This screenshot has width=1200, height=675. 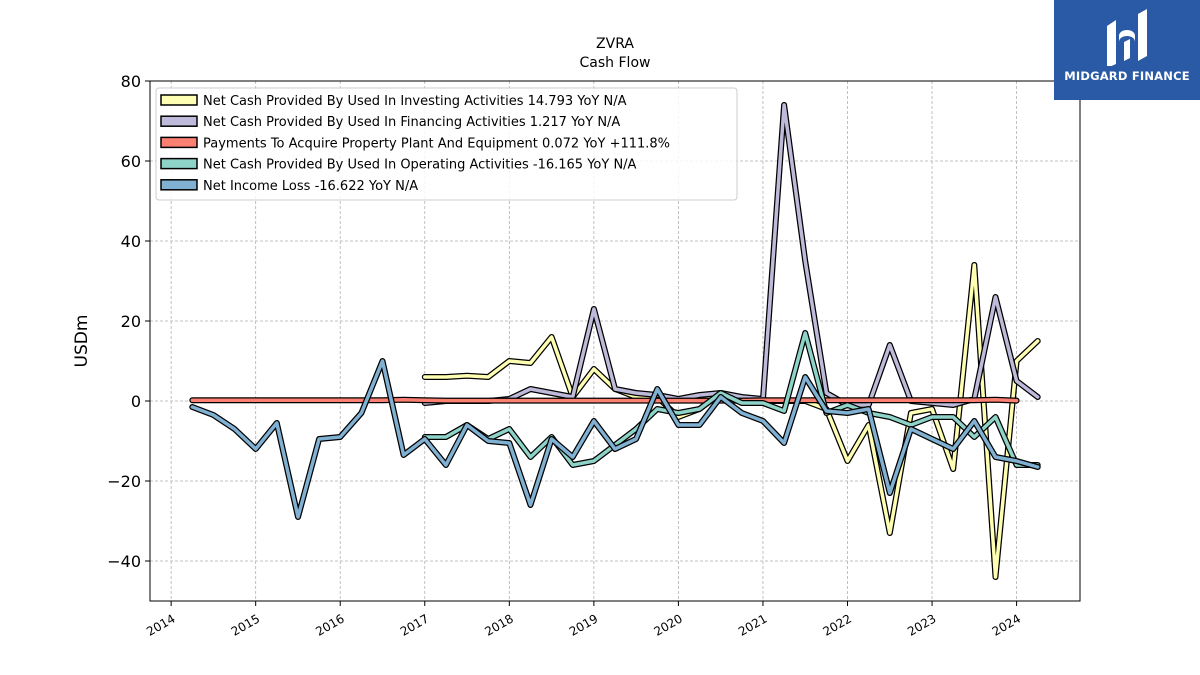 What do you see at coordinates (414, 624) in the screenshot?
I see `x-tick-label: 2017` at bounding box center [414, 624].